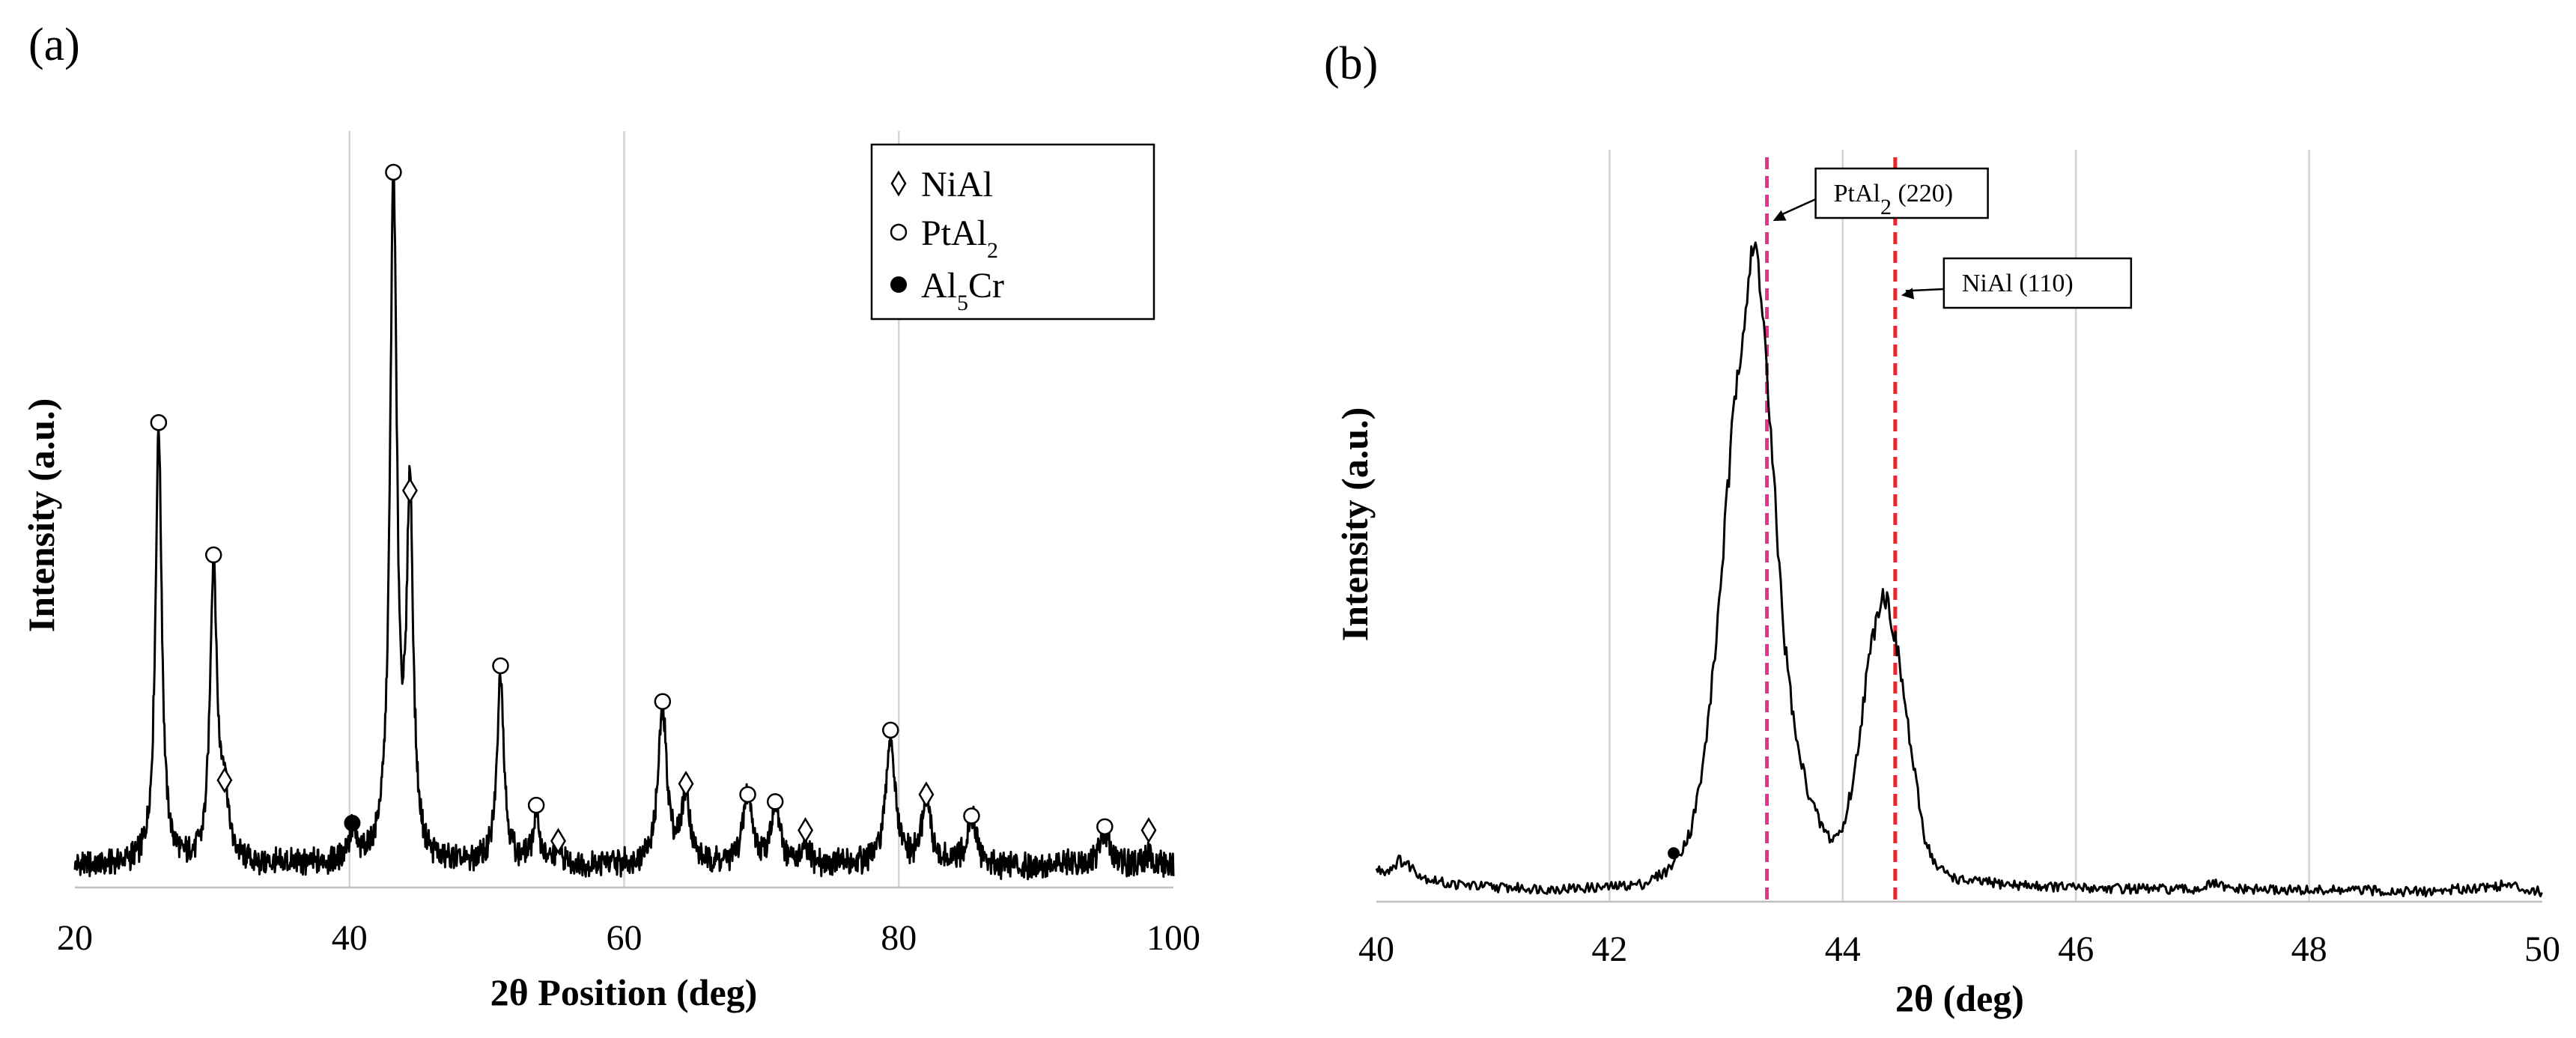 The image size is (2576, 1038). I want to click on panel-b-x-tick-labels: 40 42 44 46 48 50, so click(1959, 949).